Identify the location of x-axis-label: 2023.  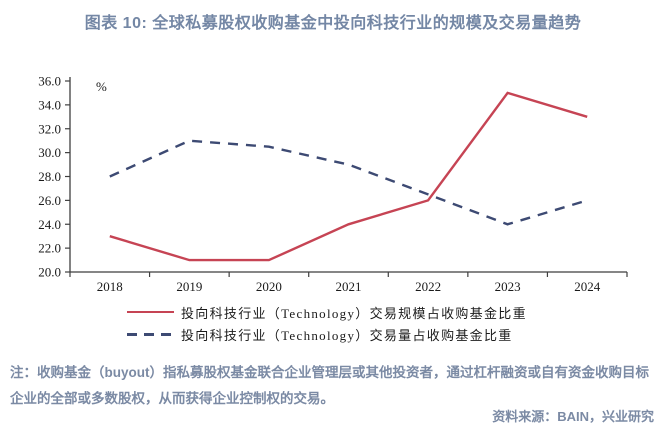
(508, 286).